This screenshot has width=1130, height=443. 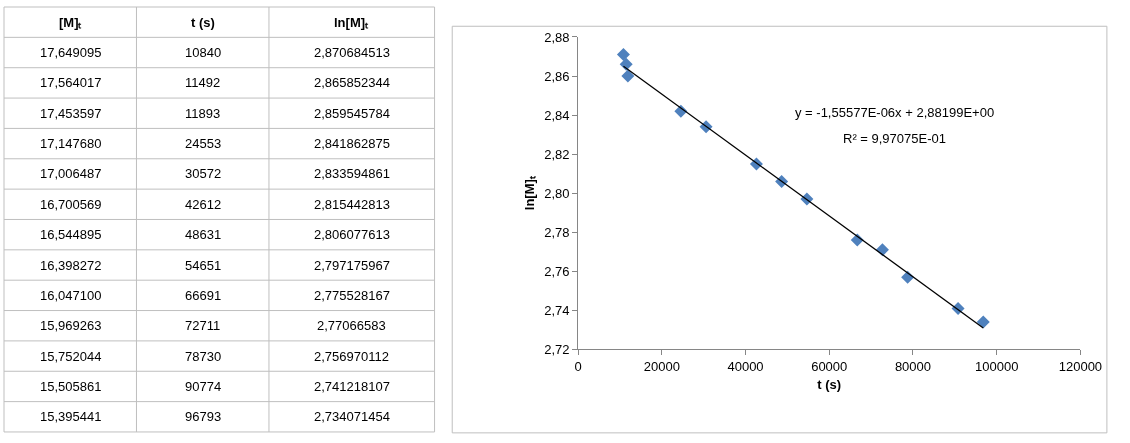 What do you see at coordinates (71, 416) in the screenshot?
I see `text: 15,395441` at bounding box center [71, 416].